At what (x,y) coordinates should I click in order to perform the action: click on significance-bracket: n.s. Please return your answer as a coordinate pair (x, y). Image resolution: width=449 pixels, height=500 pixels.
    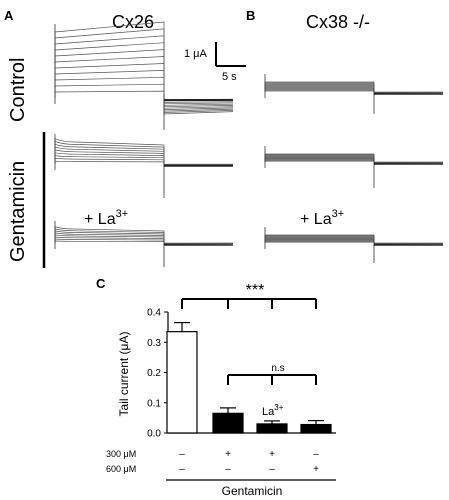
    Looking at the image, I should click on (272, 374).